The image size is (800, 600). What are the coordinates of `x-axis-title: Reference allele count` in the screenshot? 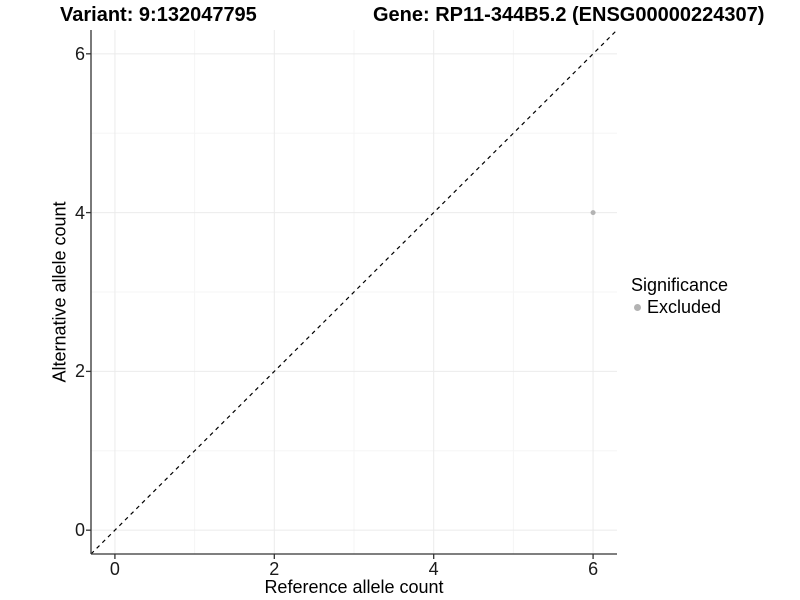 It's located at (354, 587).